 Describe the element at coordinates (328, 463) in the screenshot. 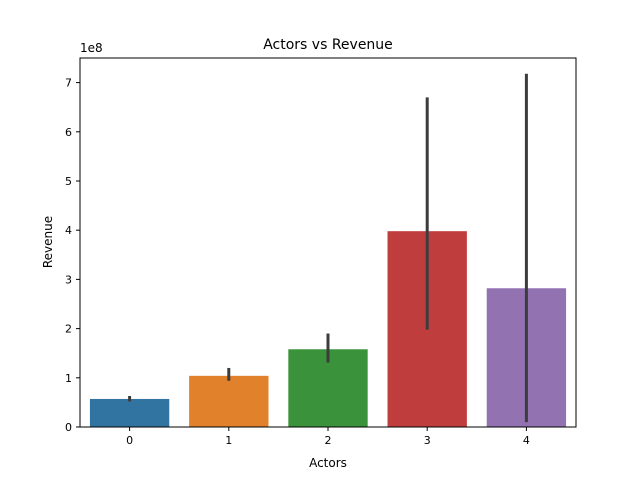

I see `x-axis-label: Actors` at that location.